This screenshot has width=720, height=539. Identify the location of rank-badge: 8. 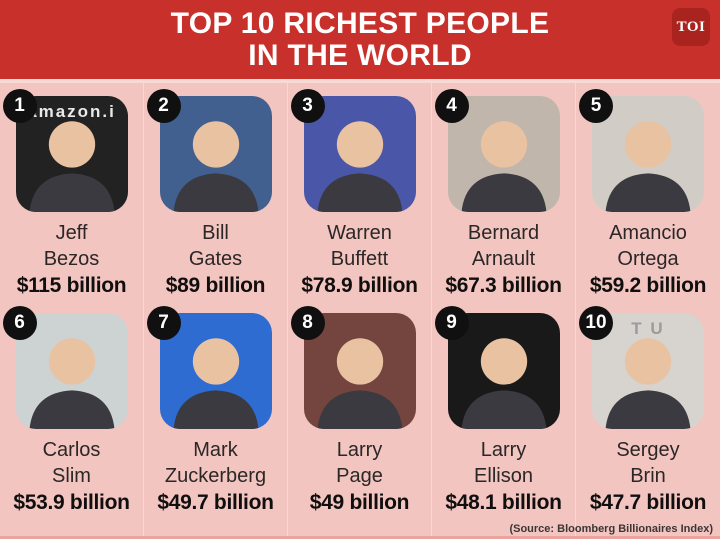
(307, 323).